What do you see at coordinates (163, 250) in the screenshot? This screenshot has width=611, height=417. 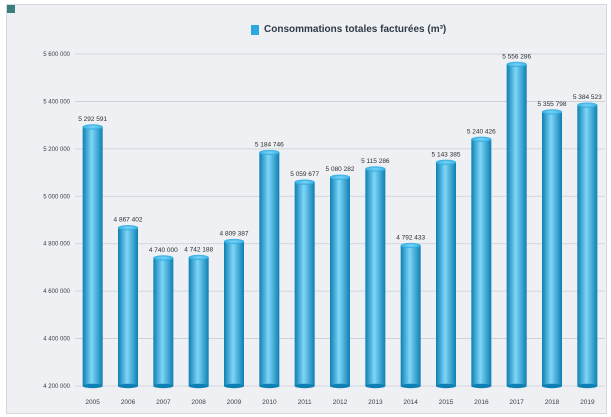 I see `data-label: 4 740 000` at bounding box center [163, 250].